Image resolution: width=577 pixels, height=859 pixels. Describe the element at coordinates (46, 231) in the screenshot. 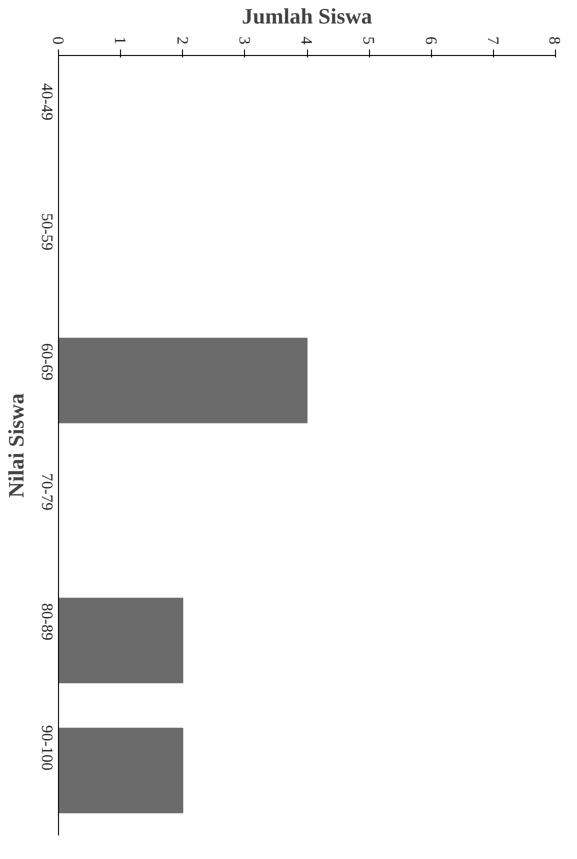

I see `y-tick-label: 50-59` at that location.